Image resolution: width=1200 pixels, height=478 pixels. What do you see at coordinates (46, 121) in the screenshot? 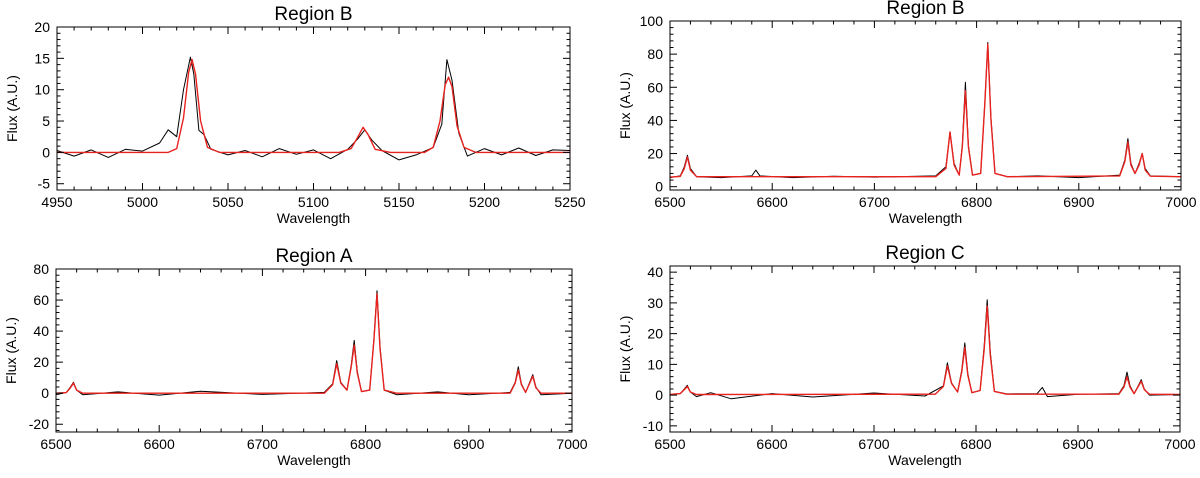
I see `y-tick-label: 5` at bounding box center [46, 121].